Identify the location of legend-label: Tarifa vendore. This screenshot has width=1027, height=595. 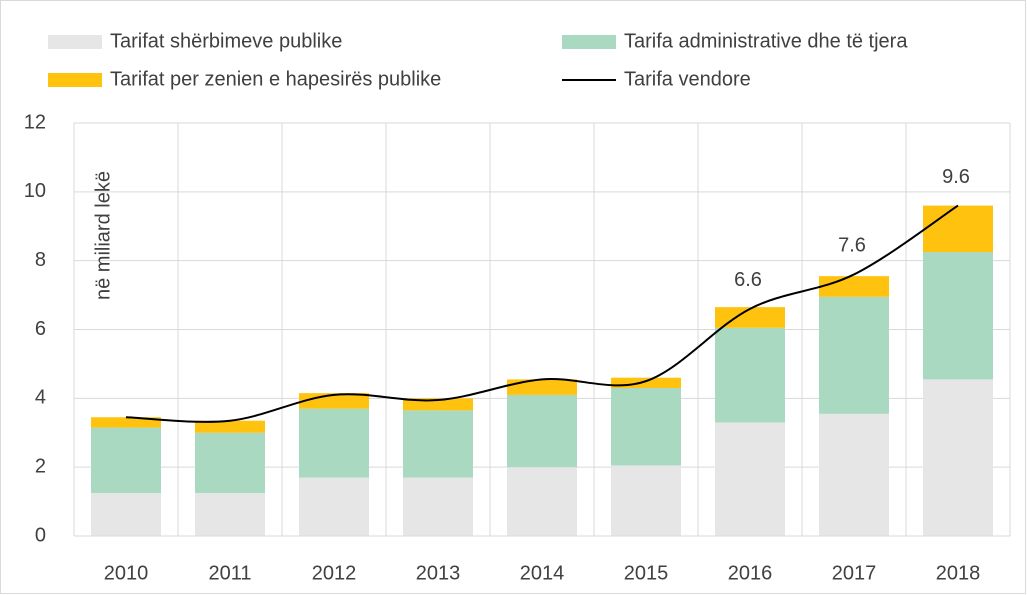
(687, 79).